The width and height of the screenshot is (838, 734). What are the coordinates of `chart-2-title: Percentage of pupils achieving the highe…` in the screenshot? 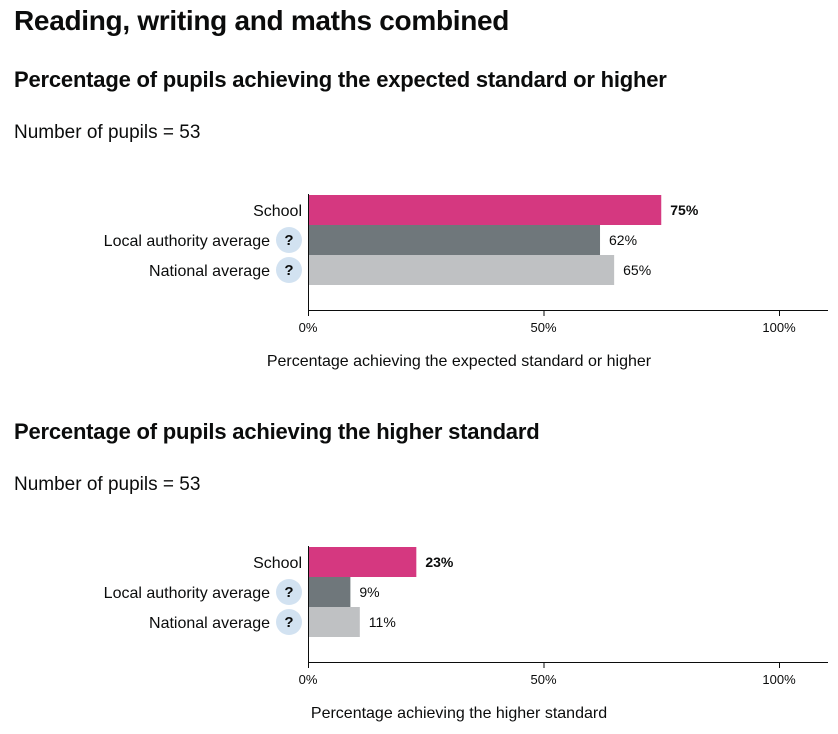 It's located at (277, 431).